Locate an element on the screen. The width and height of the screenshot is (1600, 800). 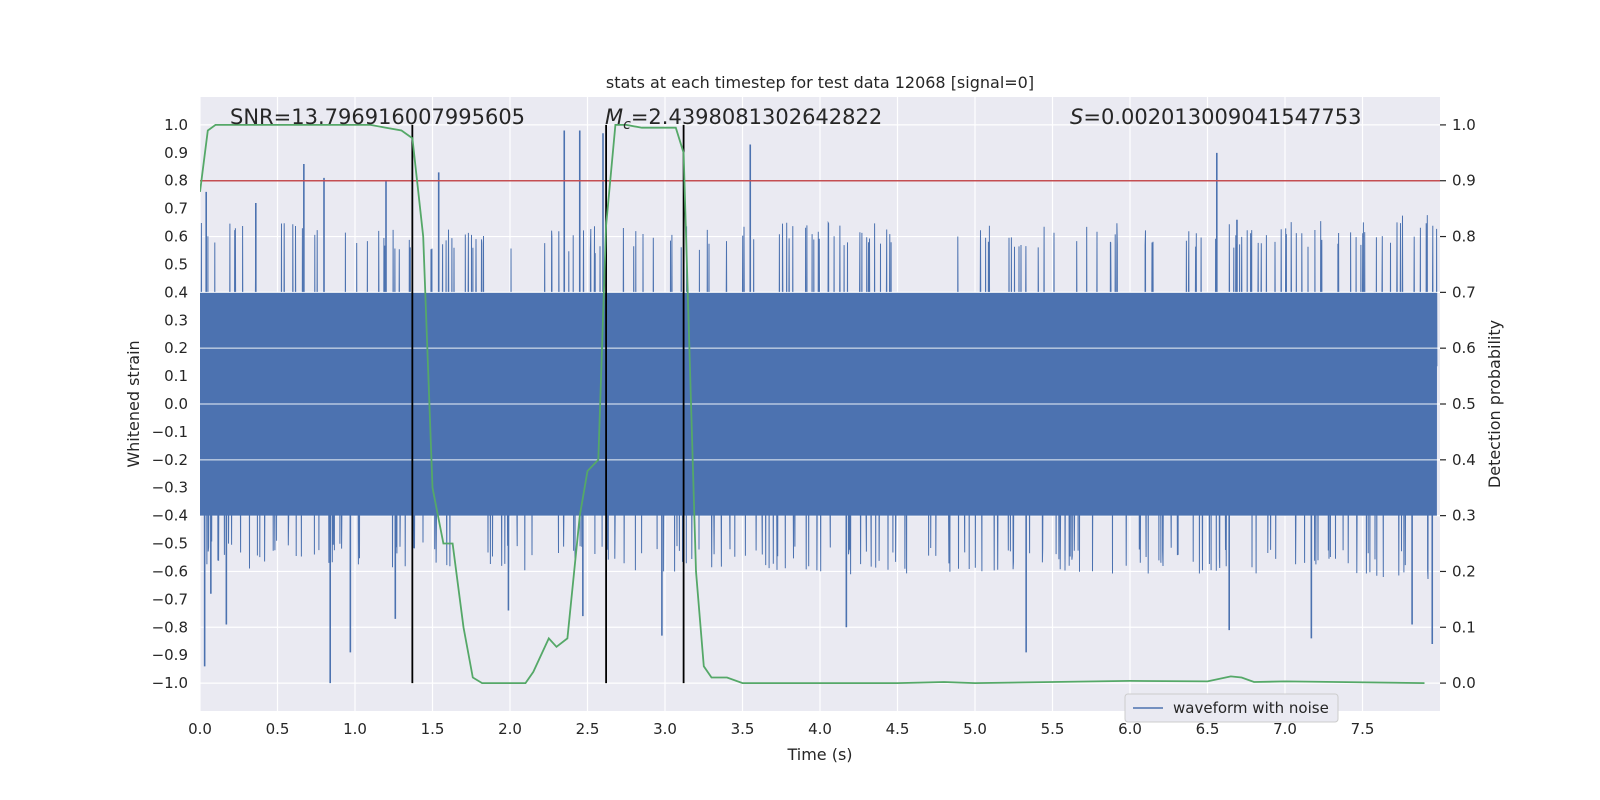
chirp-mass-annotation: Mc=2.4398081302642822 is located at coordinates (743, 119).